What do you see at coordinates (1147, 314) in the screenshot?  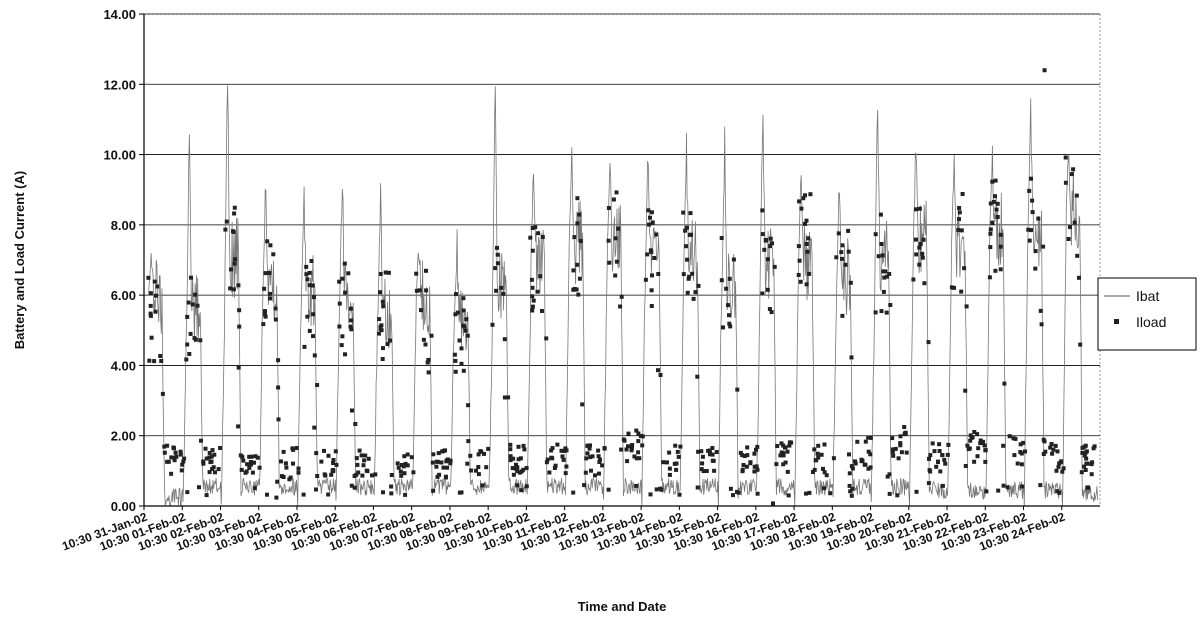 I see `legend-box` at bounding box center [1147, 314].